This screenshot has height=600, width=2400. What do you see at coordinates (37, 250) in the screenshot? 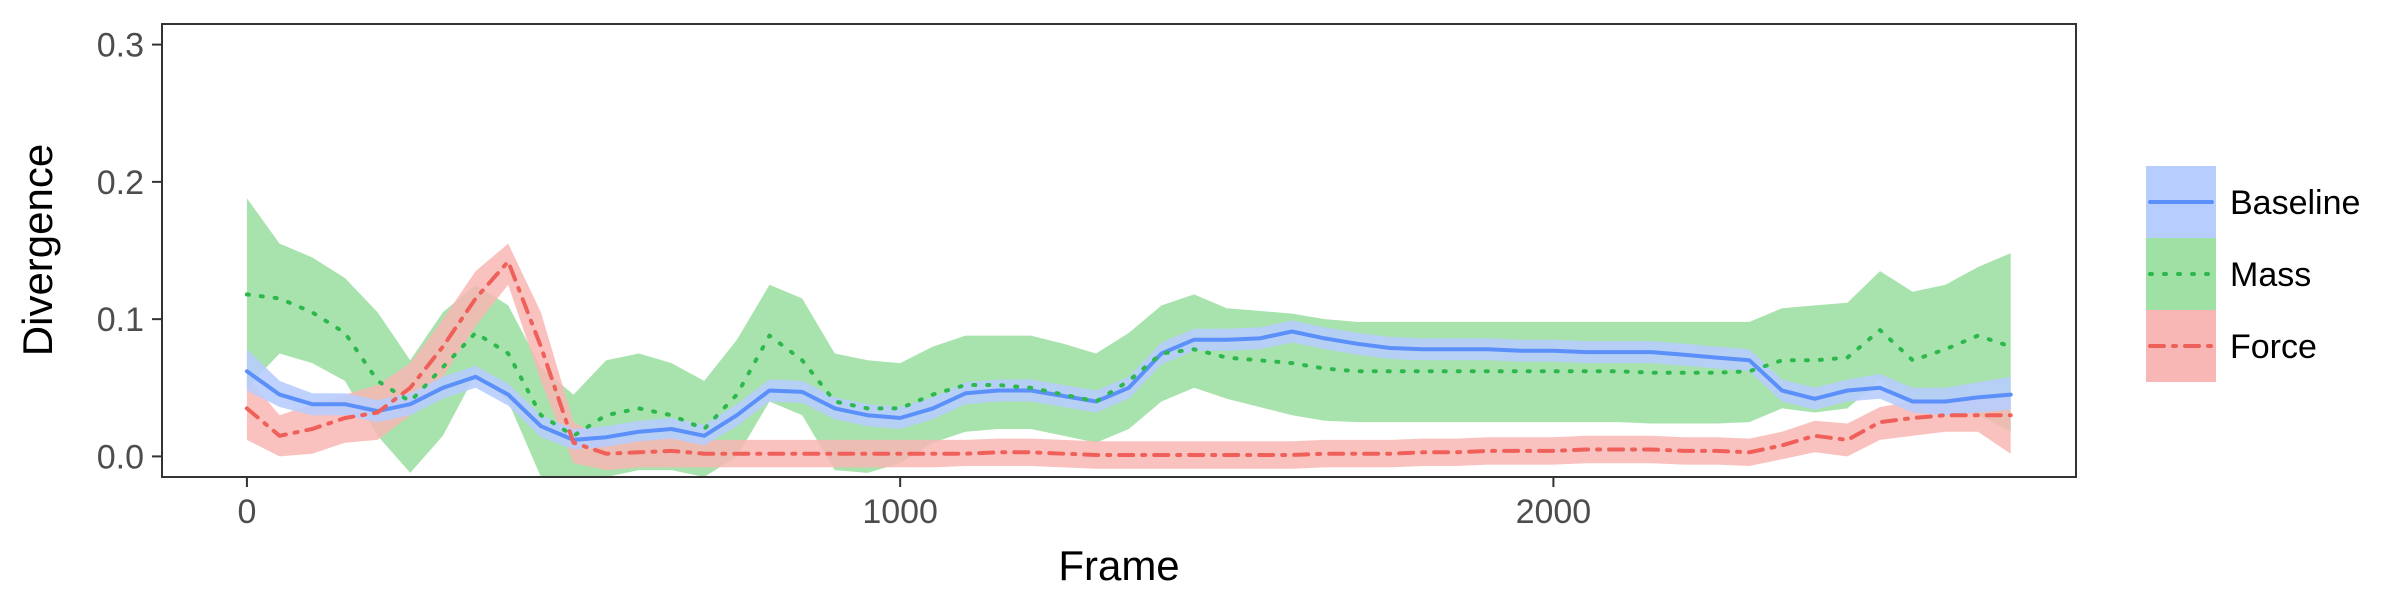
I see `y-axis-title: Divergence` at bounding box center [37, 250].